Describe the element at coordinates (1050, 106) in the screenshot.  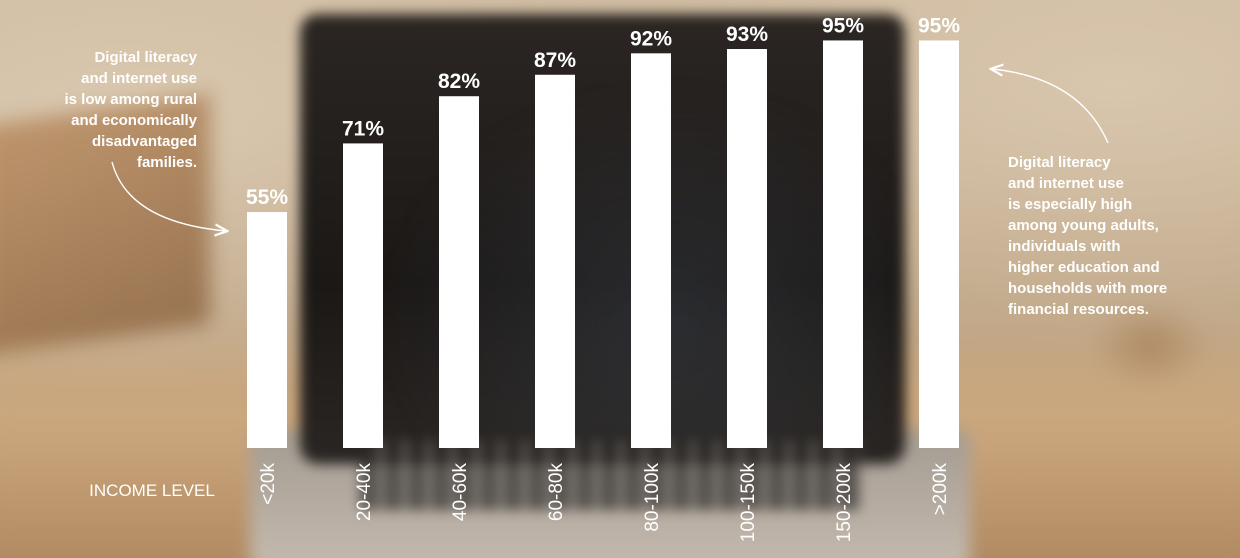
I see `right-annotation-arrow` at that location.